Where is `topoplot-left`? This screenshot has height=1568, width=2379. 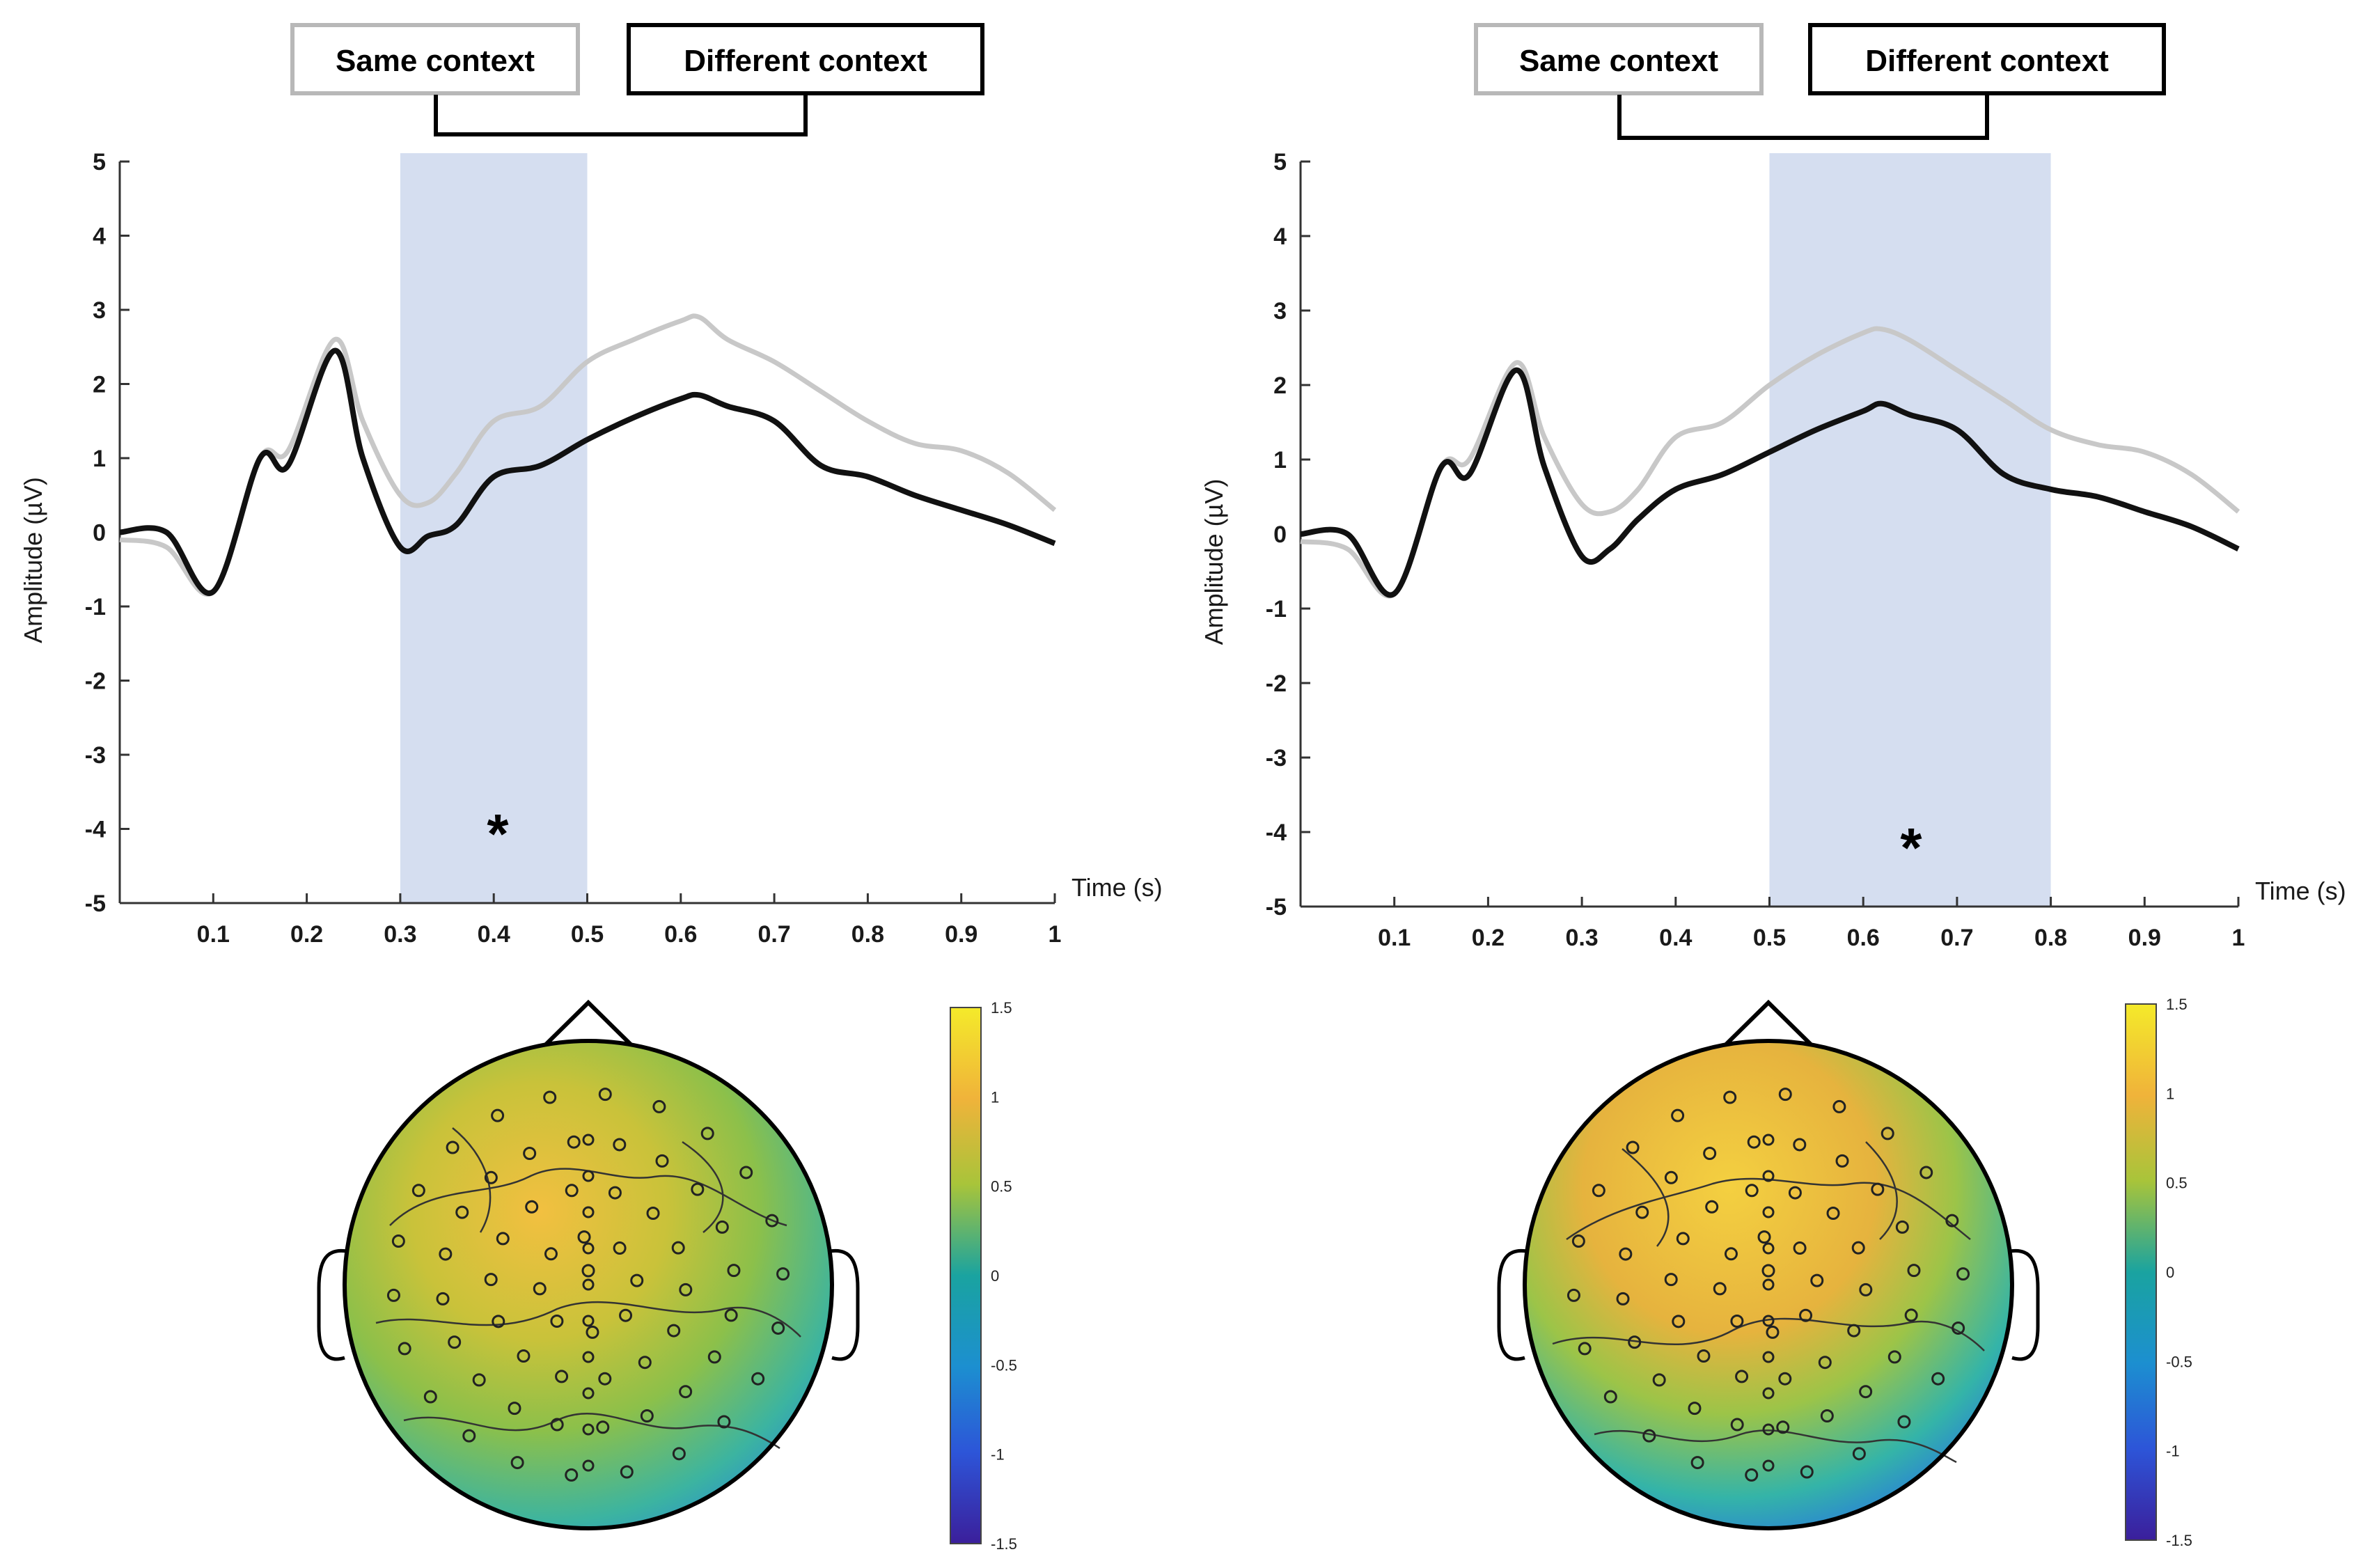
topoplot-left is located at coordinates (588, 1264).